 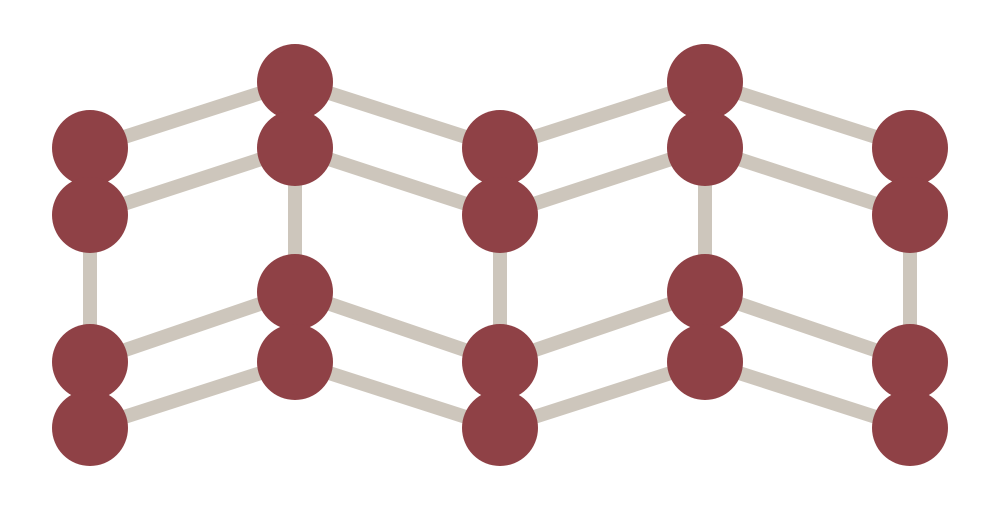 I want to click on atom-b1, so click(x=295, y=82).